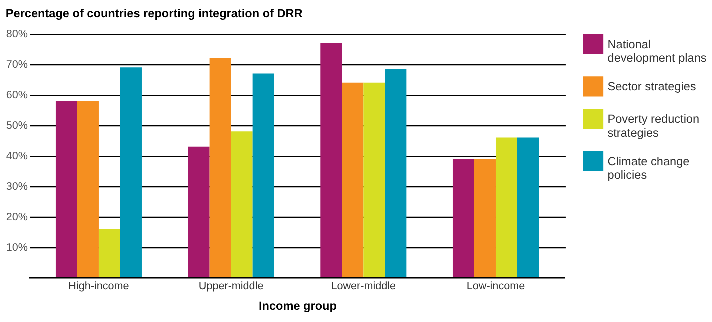 This screenshot has height=322, width=712. Describe the element at coordinates (17, 186) in the screenshot. I see `y-tick-label: 30%` at that location.